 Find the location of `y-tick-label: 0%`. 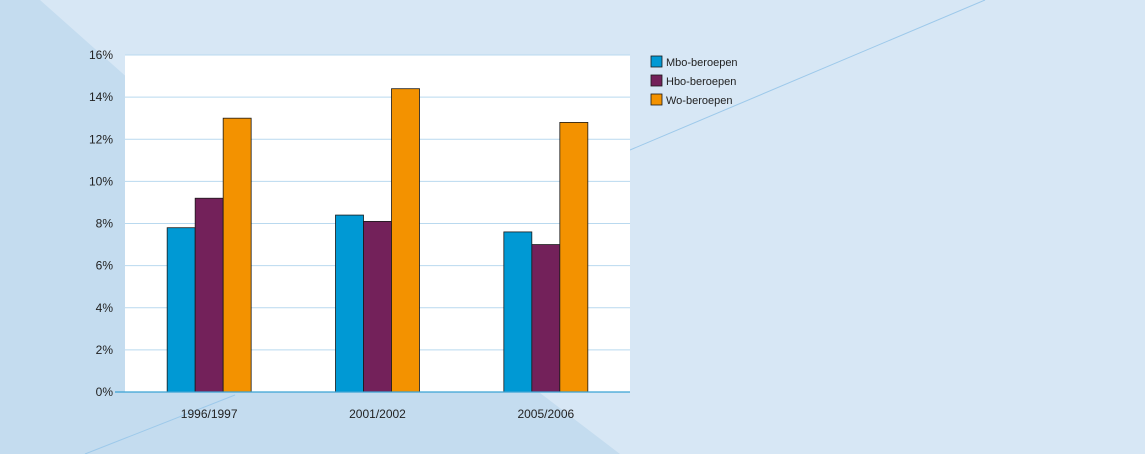

y-tick-label: 0% is located at coordinates (105, 392).